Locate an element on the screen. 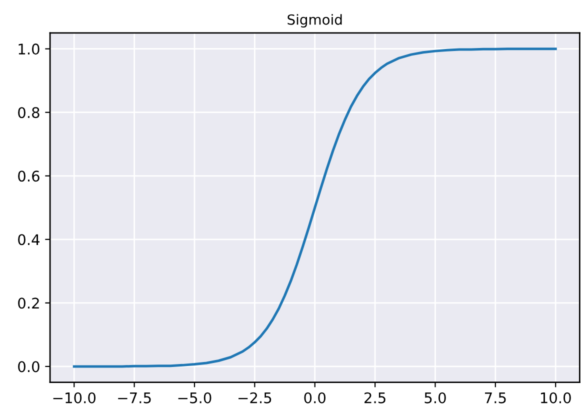  x-tick-label: 10.0 is located at coordinates (555, 398).